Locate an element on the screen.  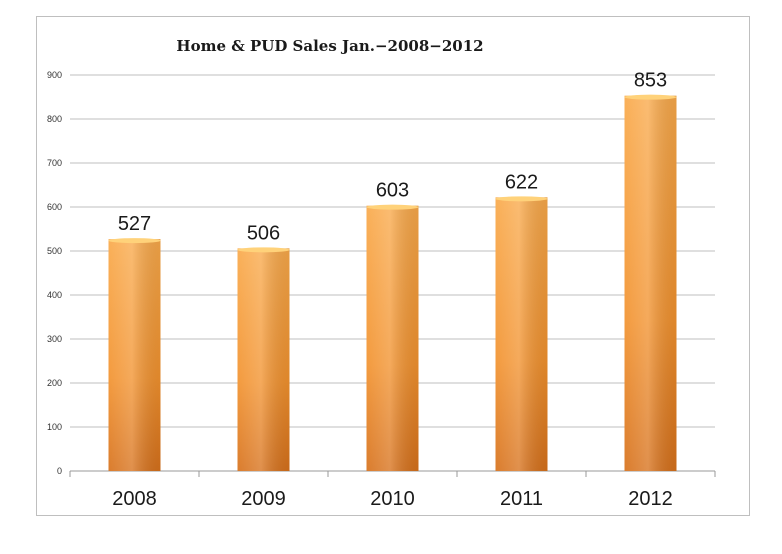
y-tick-label: 200 is located at coordinates (54, 383).